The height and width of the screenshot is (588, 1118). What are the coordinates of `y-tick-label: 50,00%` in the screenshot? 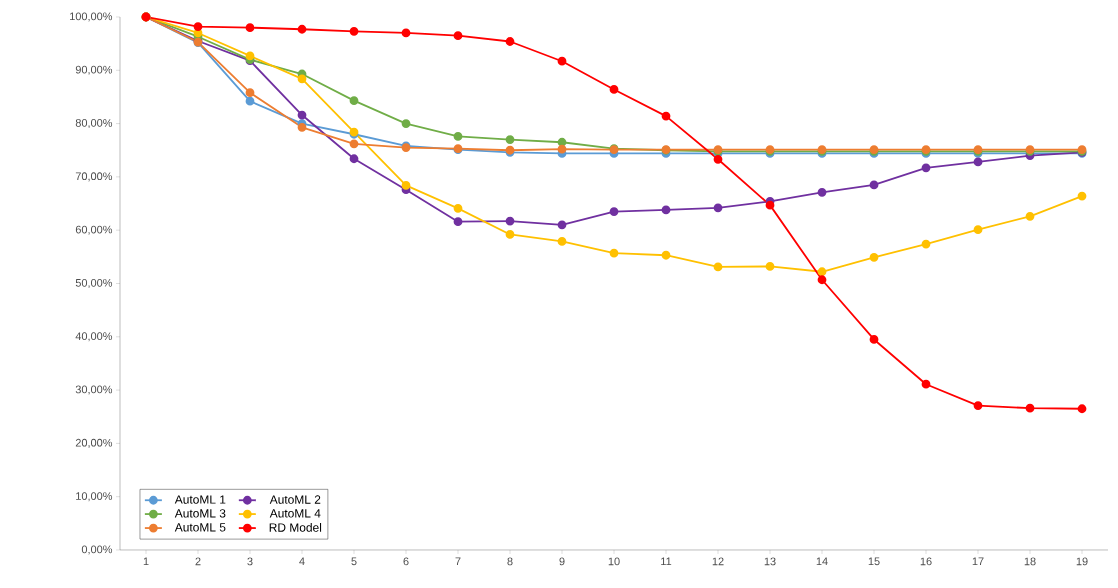 It's located at (94, 283).